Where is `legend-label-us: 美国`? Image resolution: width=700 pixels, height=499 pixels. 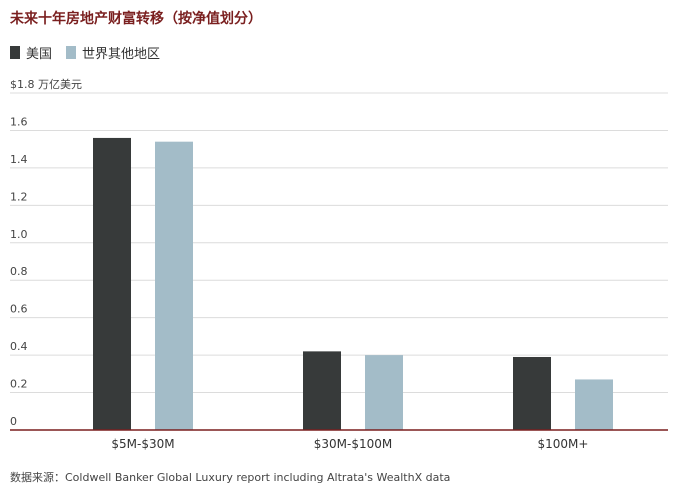 legend-label-us: 美国 is located at coordinates (39, 54).